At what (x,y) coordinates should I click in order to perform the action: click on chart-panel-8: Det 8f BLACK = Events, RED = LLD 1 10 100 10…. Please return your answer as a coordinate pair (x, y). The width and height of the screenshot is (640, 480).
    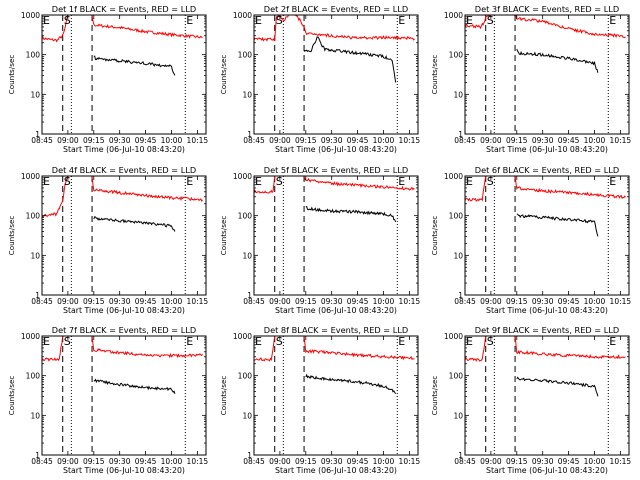
    Looking at the image, I should click on (319, 400).